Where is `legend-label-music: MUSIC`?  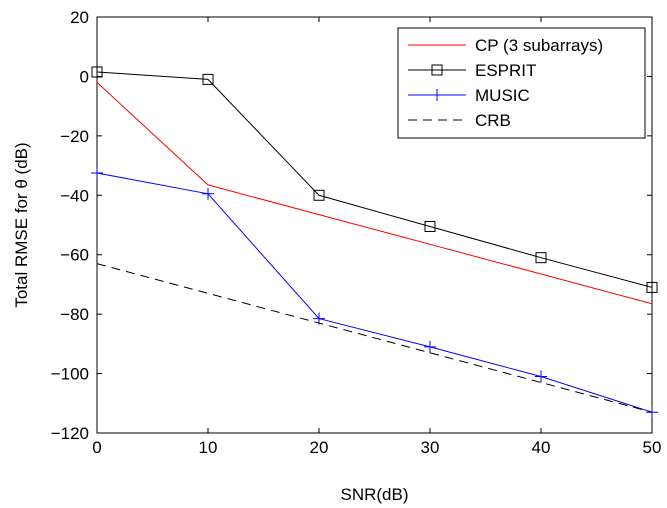 legend-label-music: MUSIC is located at coordinates (502, 95).